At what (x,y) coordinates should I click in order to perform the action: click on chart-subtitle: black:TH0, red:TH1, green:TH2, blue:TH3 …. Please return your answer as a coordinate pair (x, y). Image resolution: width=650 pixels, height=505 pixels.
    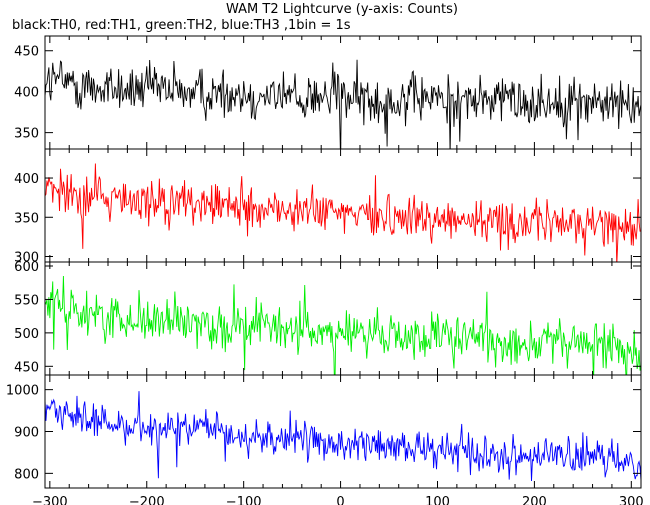
    Looking at the image, I should click on (181, 25).